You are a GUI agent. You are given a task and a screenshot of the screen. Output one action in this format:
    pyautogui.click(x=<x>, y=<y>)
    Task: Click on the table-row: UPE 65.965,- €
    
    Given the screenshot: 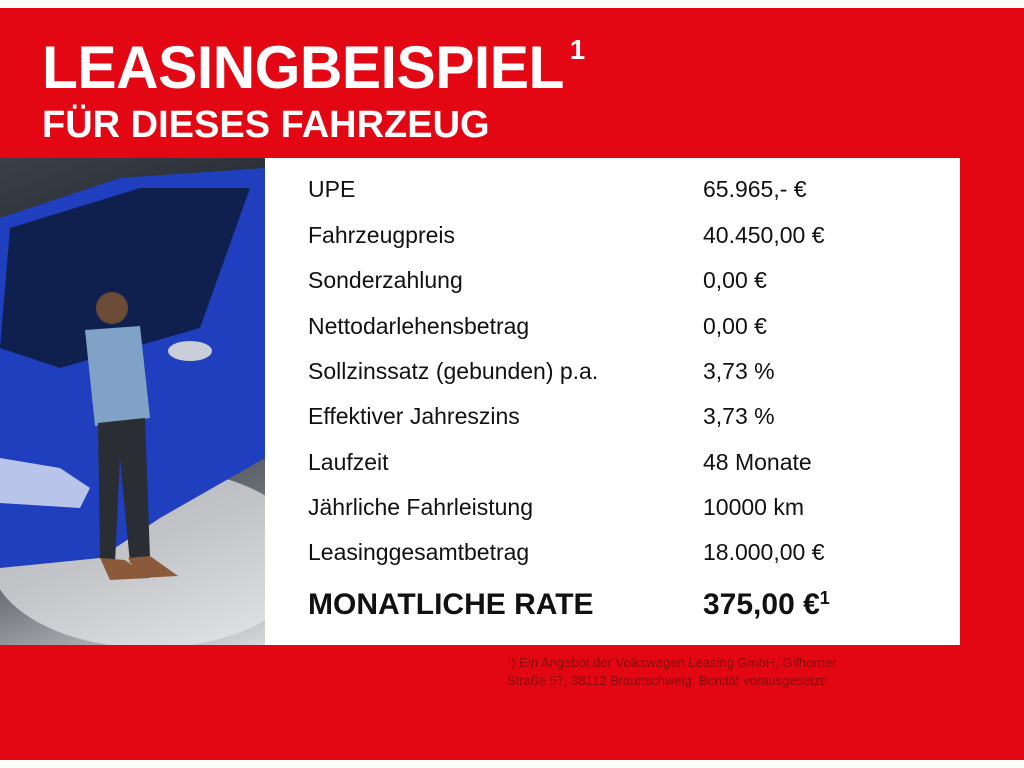 What is the action you would take?
    pyautogui.click(x=618, y=191)
    